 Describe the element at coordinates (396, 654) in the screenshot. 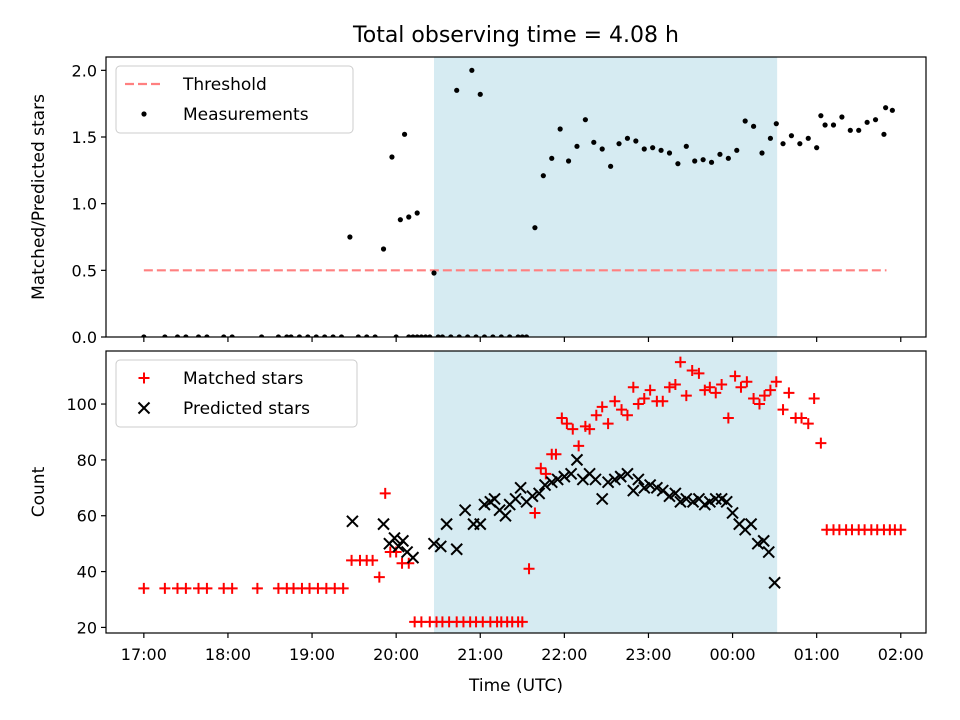

I see `x-tick-label: 20:00` at that location.